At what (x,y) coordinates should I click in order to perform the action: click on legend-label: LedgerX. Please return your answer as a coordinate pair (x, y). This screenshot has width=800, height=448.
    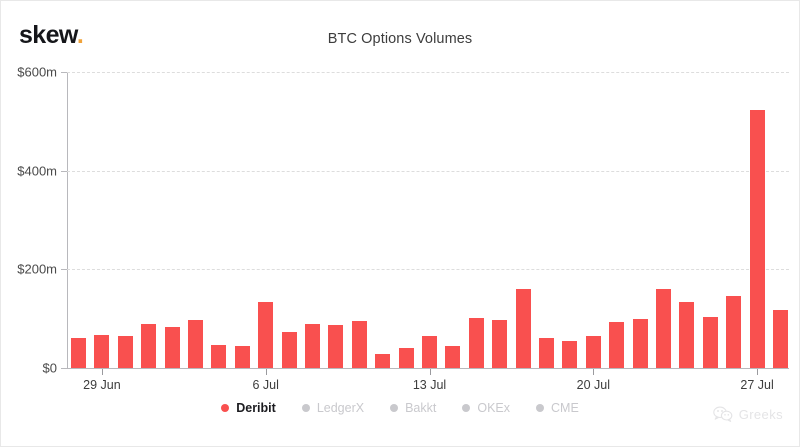
    Looking at the image, I should click on (340, 408).